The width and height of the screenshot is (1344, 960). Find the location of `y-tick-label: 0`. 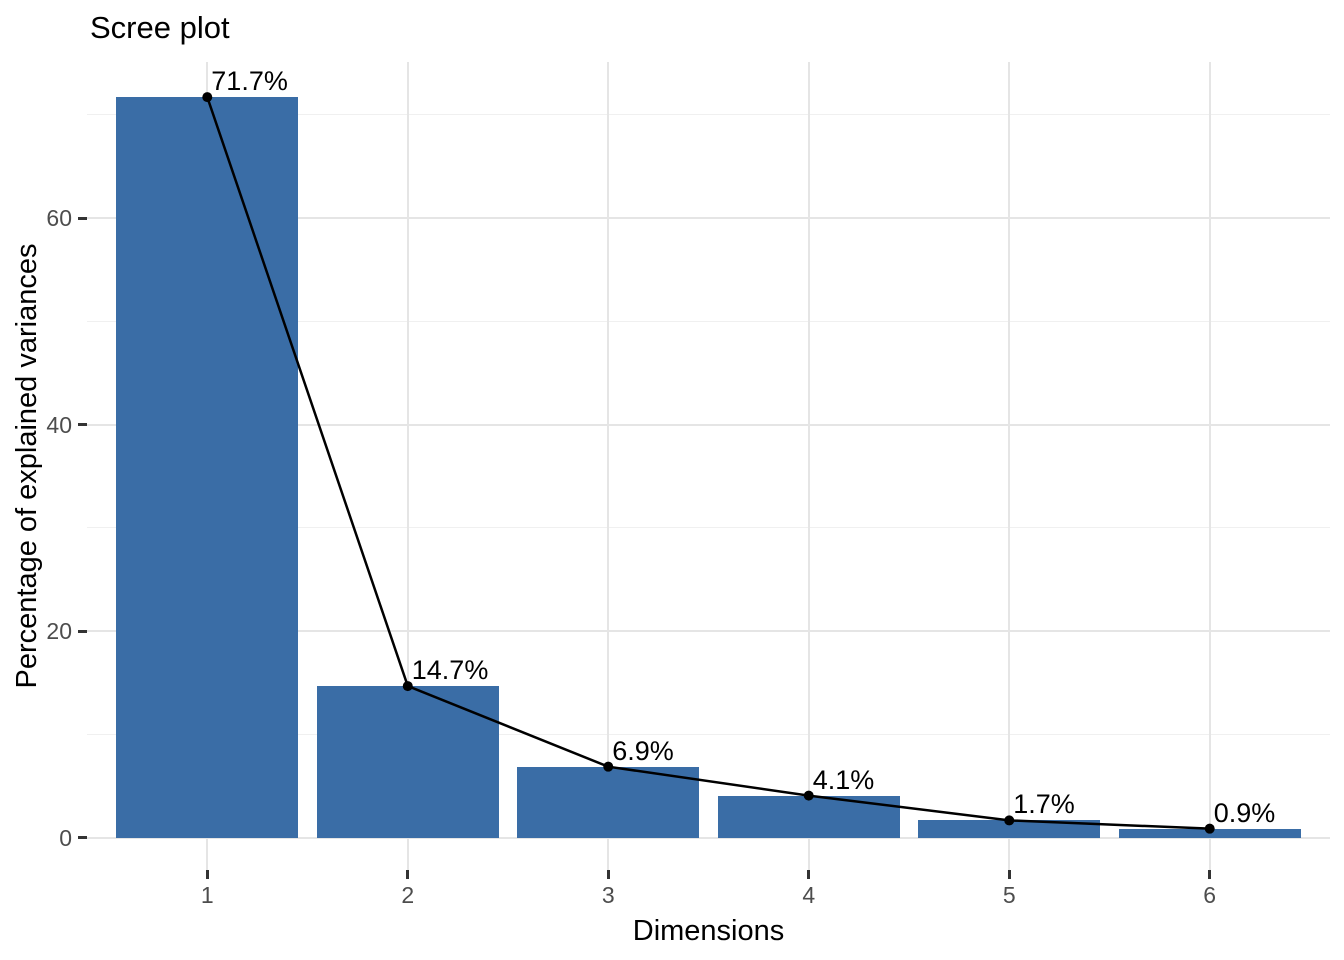

y-tick-label: 0 is located at coordinates (65, 837).